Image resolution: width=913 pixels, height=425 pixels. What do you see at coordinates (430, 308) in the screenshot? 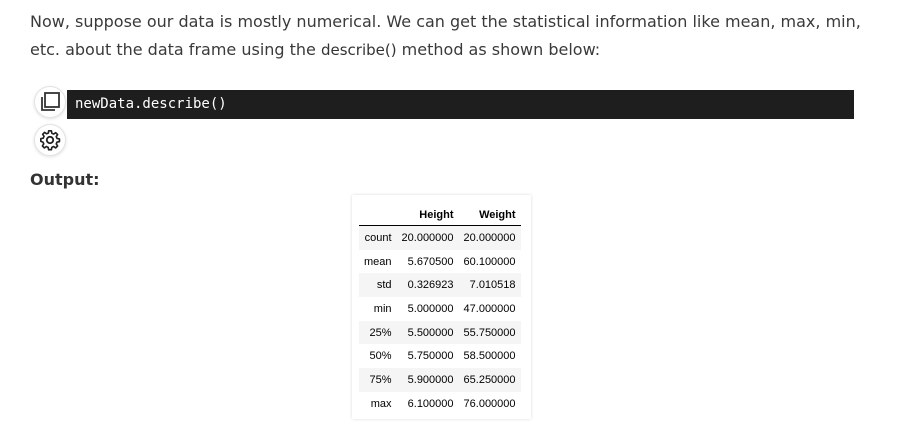
I see `height-cell: 5.000000` at bounding box center [430, 308].